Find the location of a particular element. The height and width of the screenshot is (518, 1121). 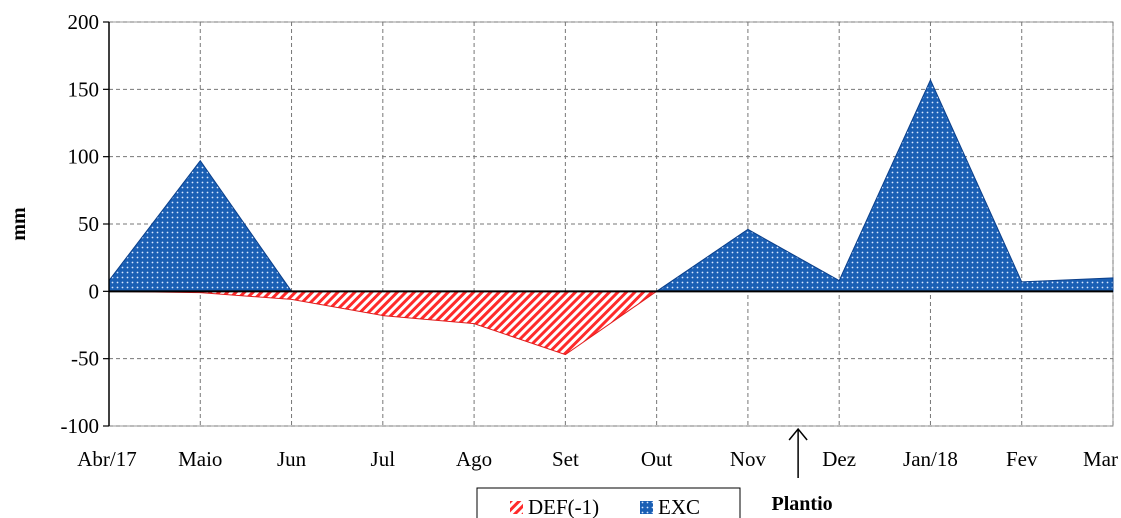

x-tick-label: Fev is located at coordinates (1022, 459).